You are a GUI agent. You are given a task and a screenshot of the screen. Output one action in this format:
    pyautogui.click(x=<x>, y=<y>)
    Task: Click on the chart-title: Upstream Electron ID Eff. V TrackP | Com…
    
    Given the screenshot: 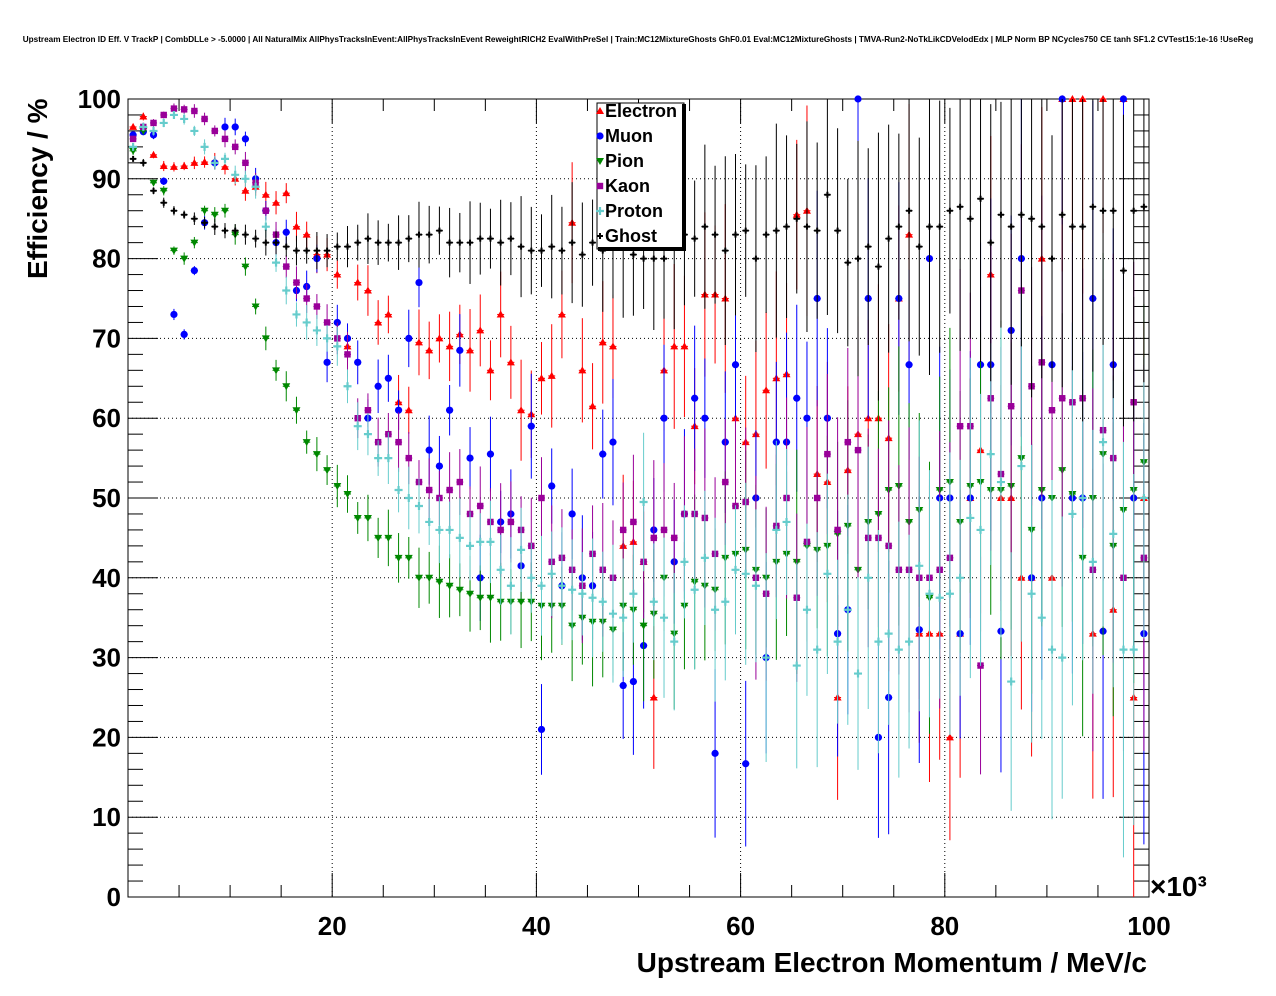 What is the action you would take?
    pyautogui.click(x=638, y=39)
    